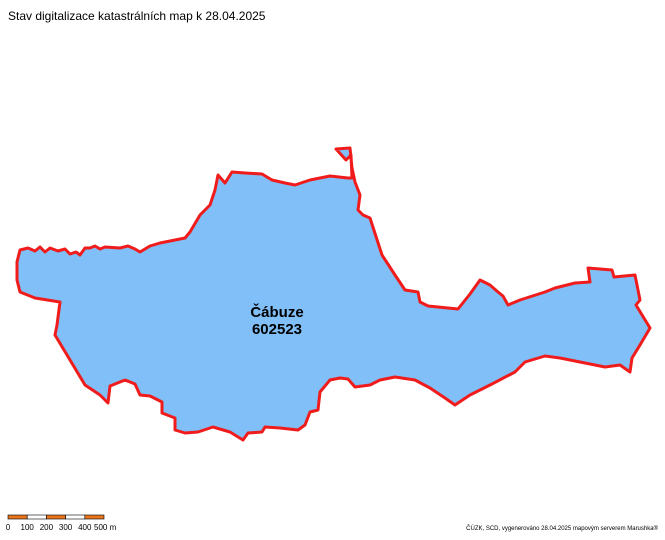 The width and height of the screenshot is (665, 540). Describe the element at coordinates (47, 527) in the screenshot. I see `scale-label: 200` at that location.